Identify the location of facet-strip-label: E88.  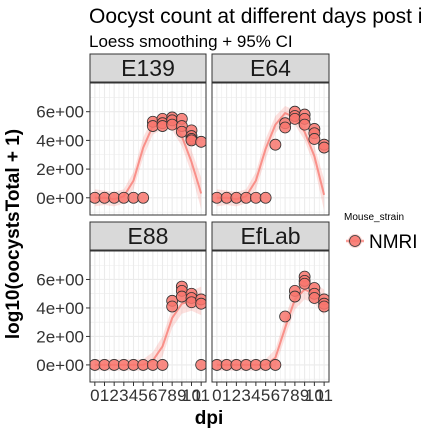
(148, 236).